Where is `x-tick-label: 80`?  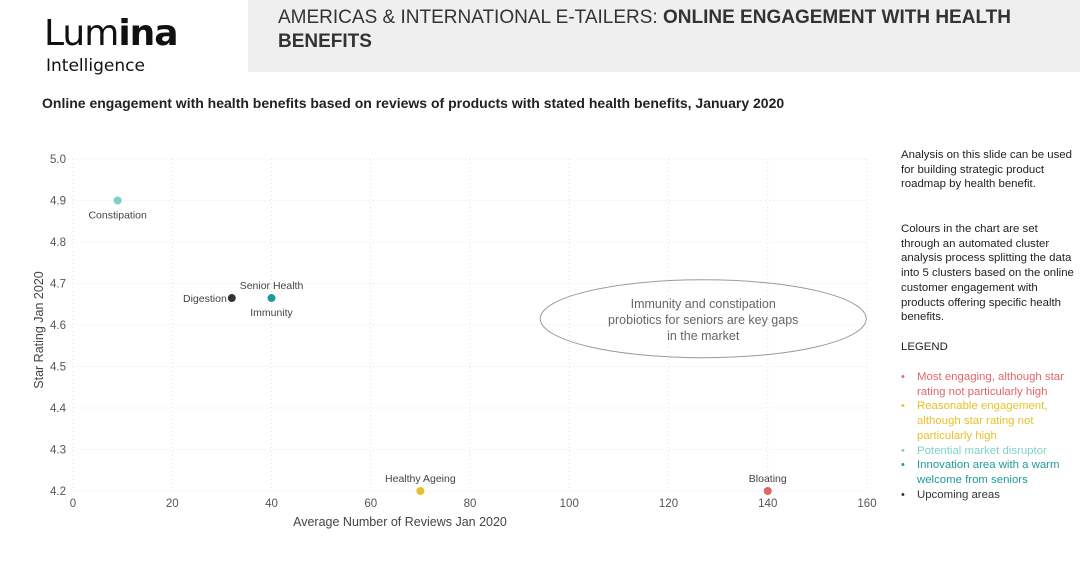 x-tick-label: 80 is located at coordinates (470, 504).